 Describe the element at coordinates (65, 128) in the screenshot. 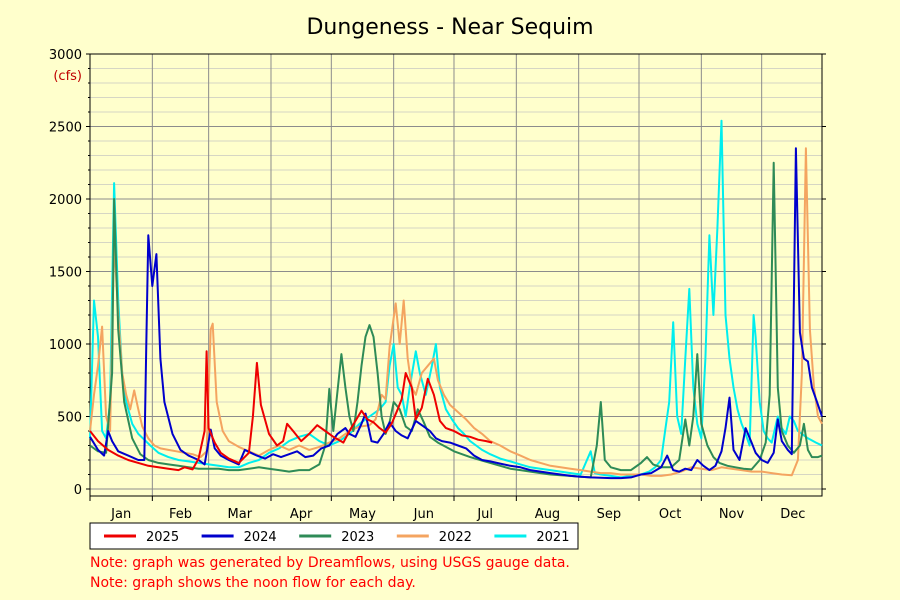

I see `y-tick-label: 2500` at that location.